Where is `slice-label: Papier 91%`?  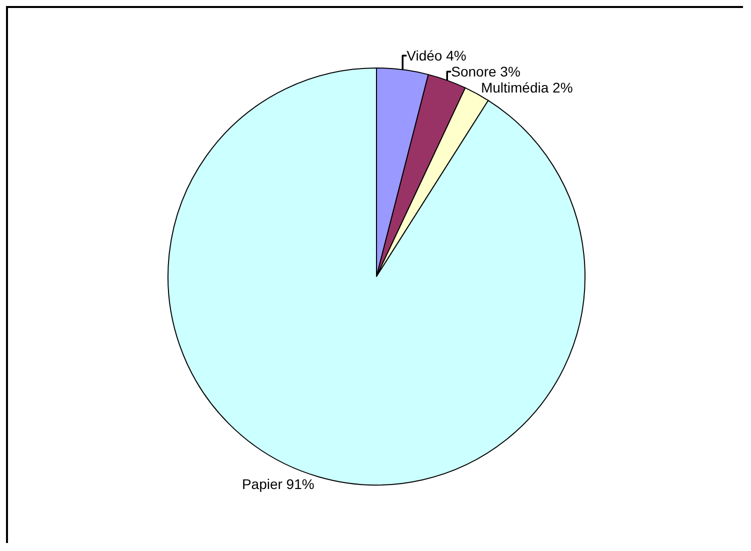 slice-label: Papier 91% is located at coordinates (278, 484).